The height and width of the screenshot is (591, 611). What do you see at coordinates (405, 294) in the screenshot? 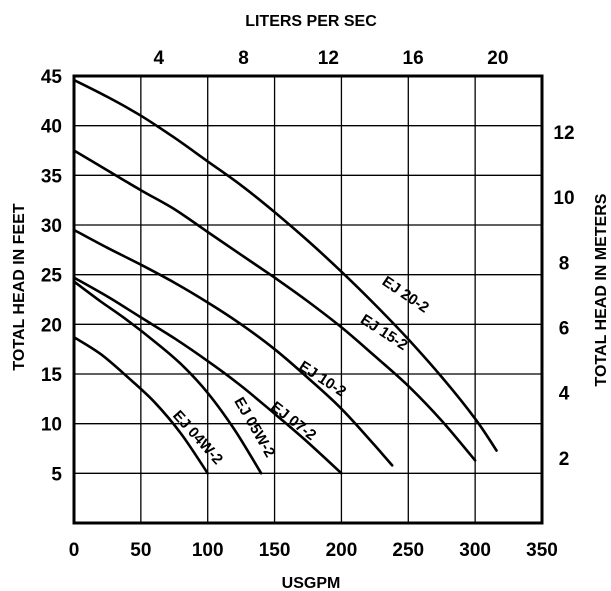
I see `curve-label-ej-20-2: EJ 20-2` at bounding box center [405, 294].